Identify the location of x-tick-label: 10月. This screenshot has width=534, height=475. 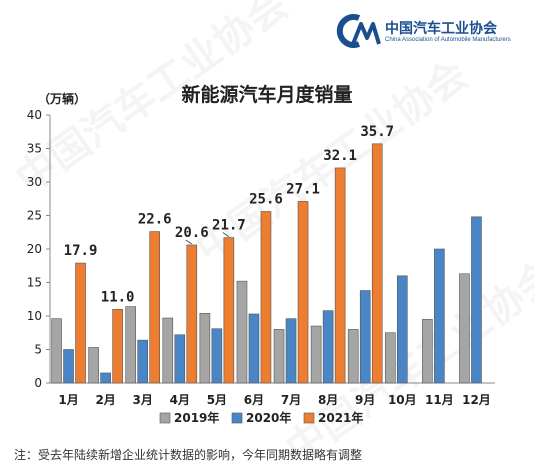
(402, 400).